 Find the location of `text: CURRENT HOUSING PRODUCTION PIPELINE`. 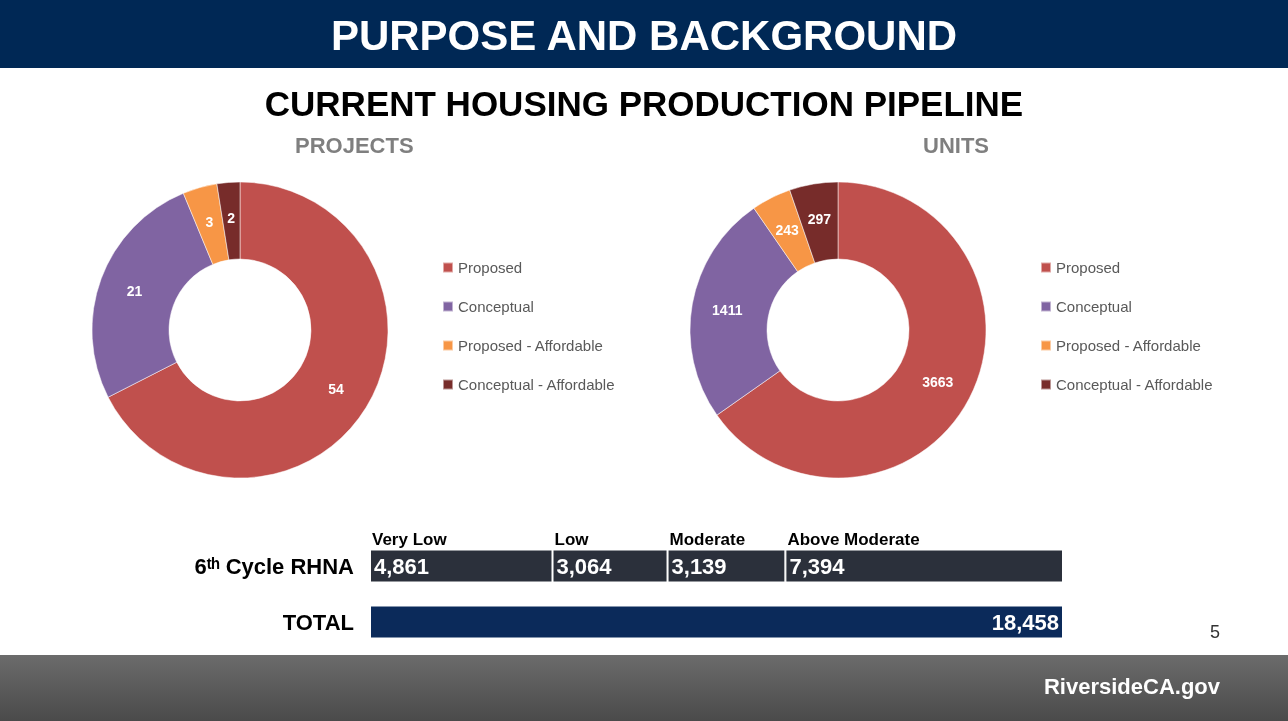

text: CURRENT HOUSING PRODUCTION PIPELINE is located at coordinates (644, 104).